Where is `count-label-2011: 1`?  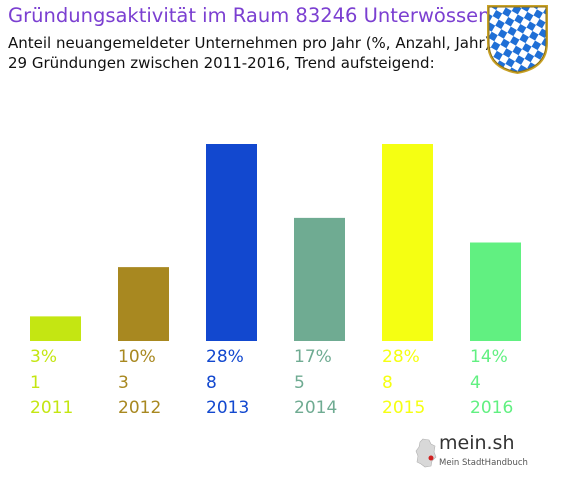
count-label-2011: 1 is located at coordinates (35, 383).